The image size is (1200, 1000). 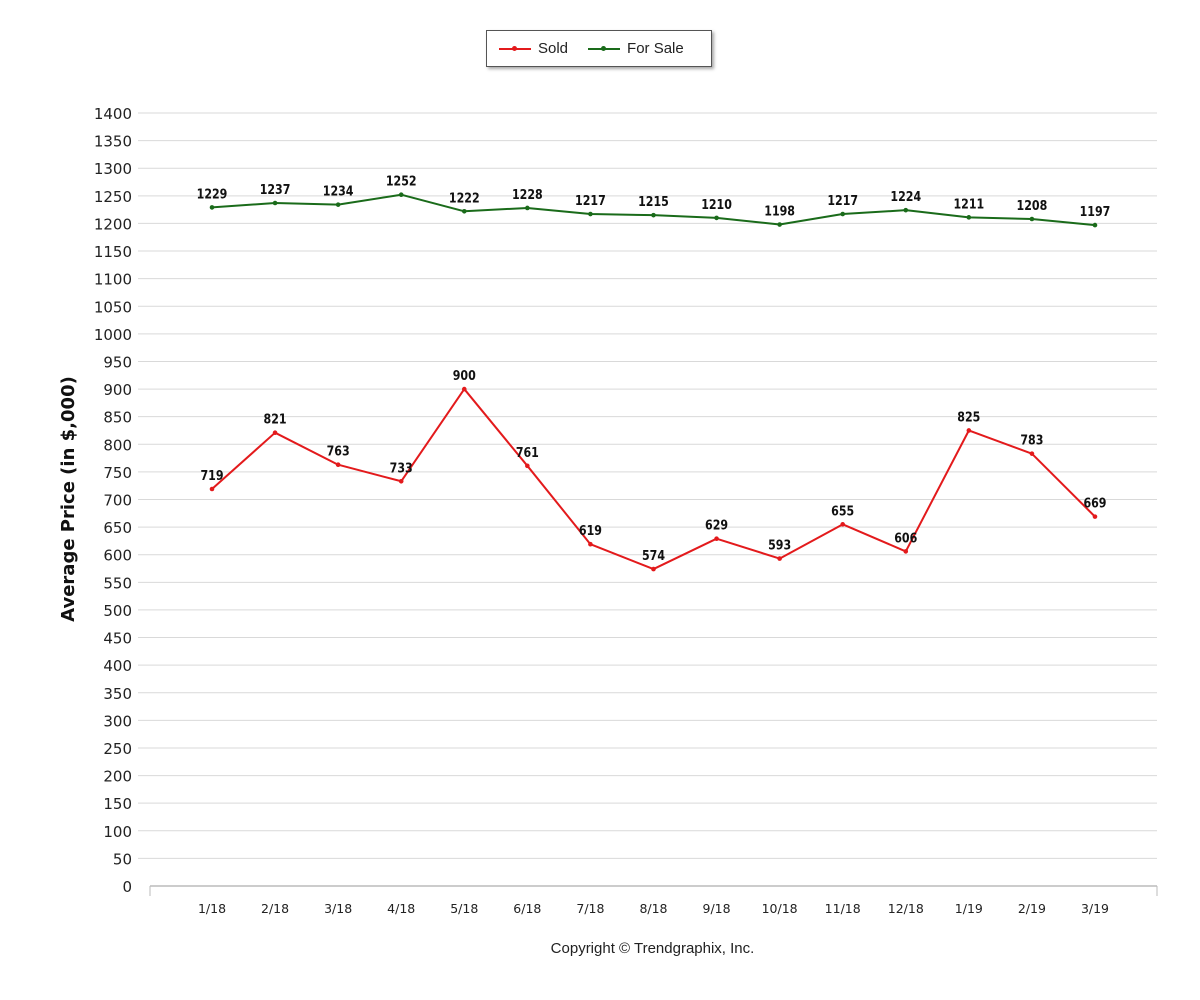 I want to click on y-tick-label: 1100, so click(x=113, y=280).